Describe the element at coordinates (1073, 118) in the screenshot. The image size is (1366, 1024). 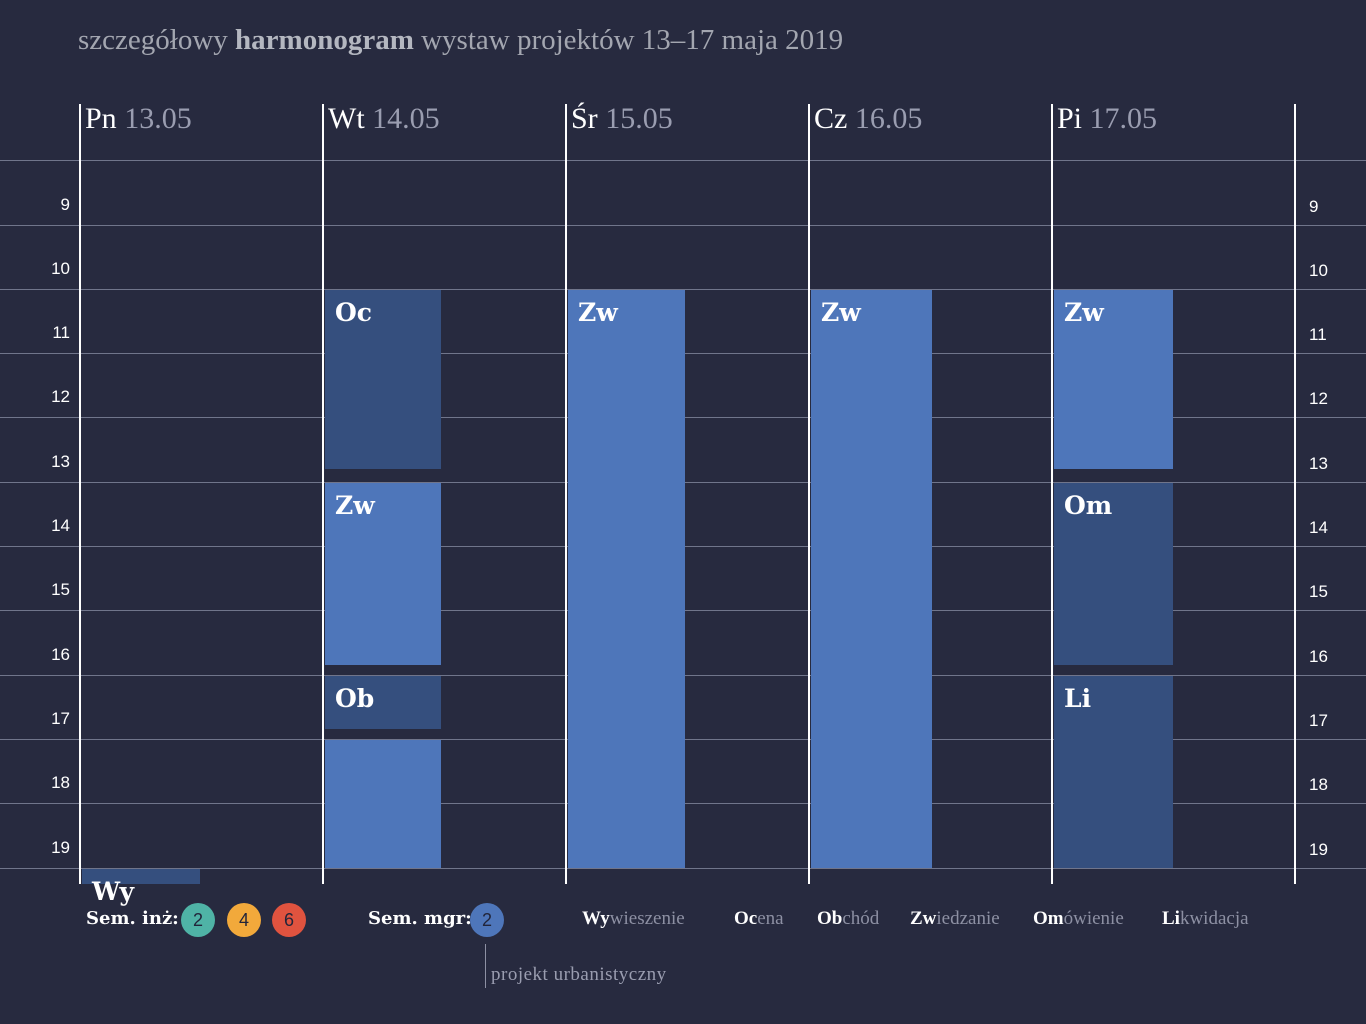
I see `day-name: Pi` at that location.